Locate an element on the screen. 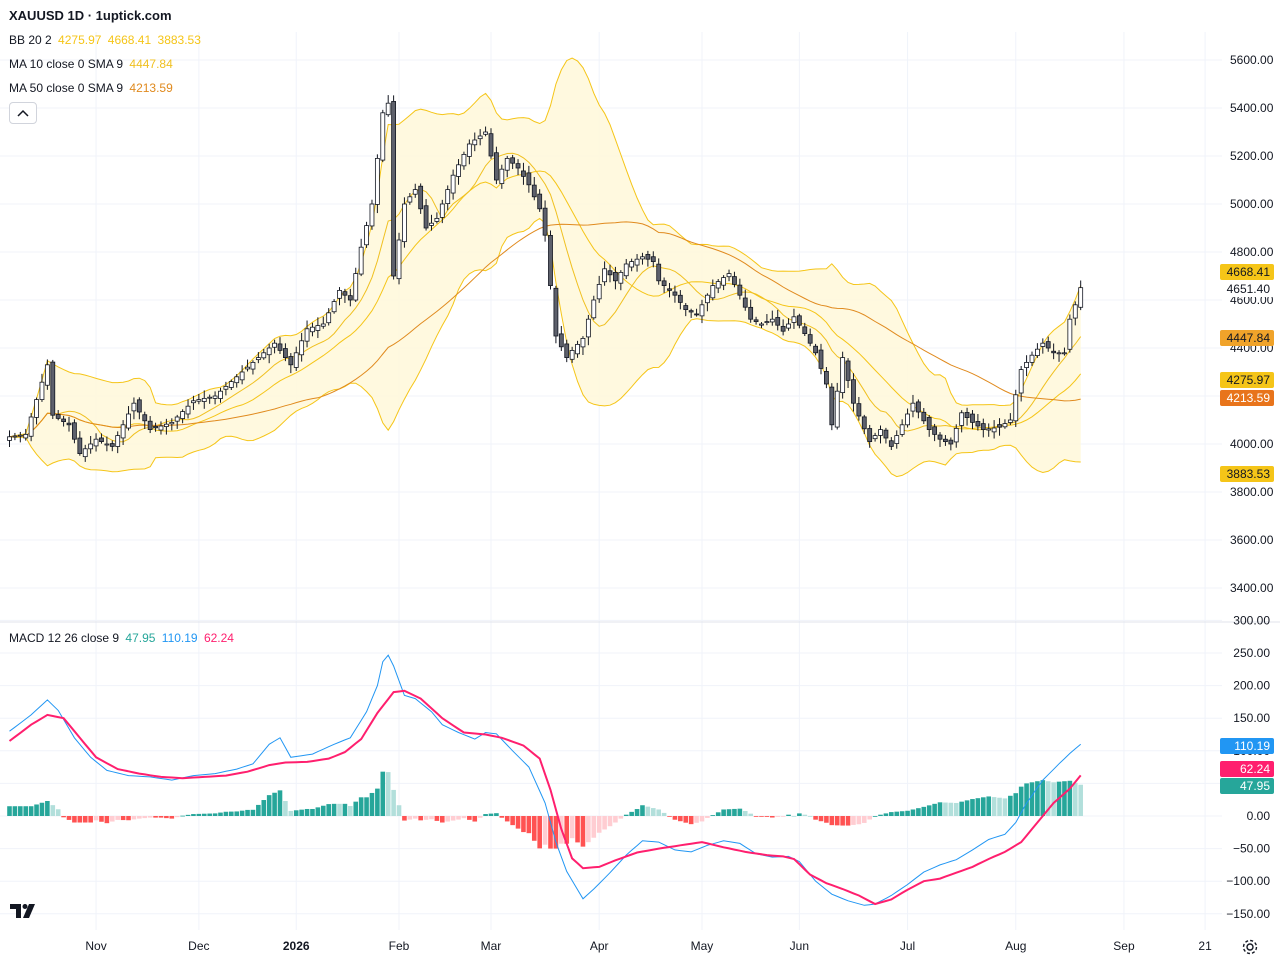  price-axis-tick-label: 5000.00 is located at coordinates (1252, 204).